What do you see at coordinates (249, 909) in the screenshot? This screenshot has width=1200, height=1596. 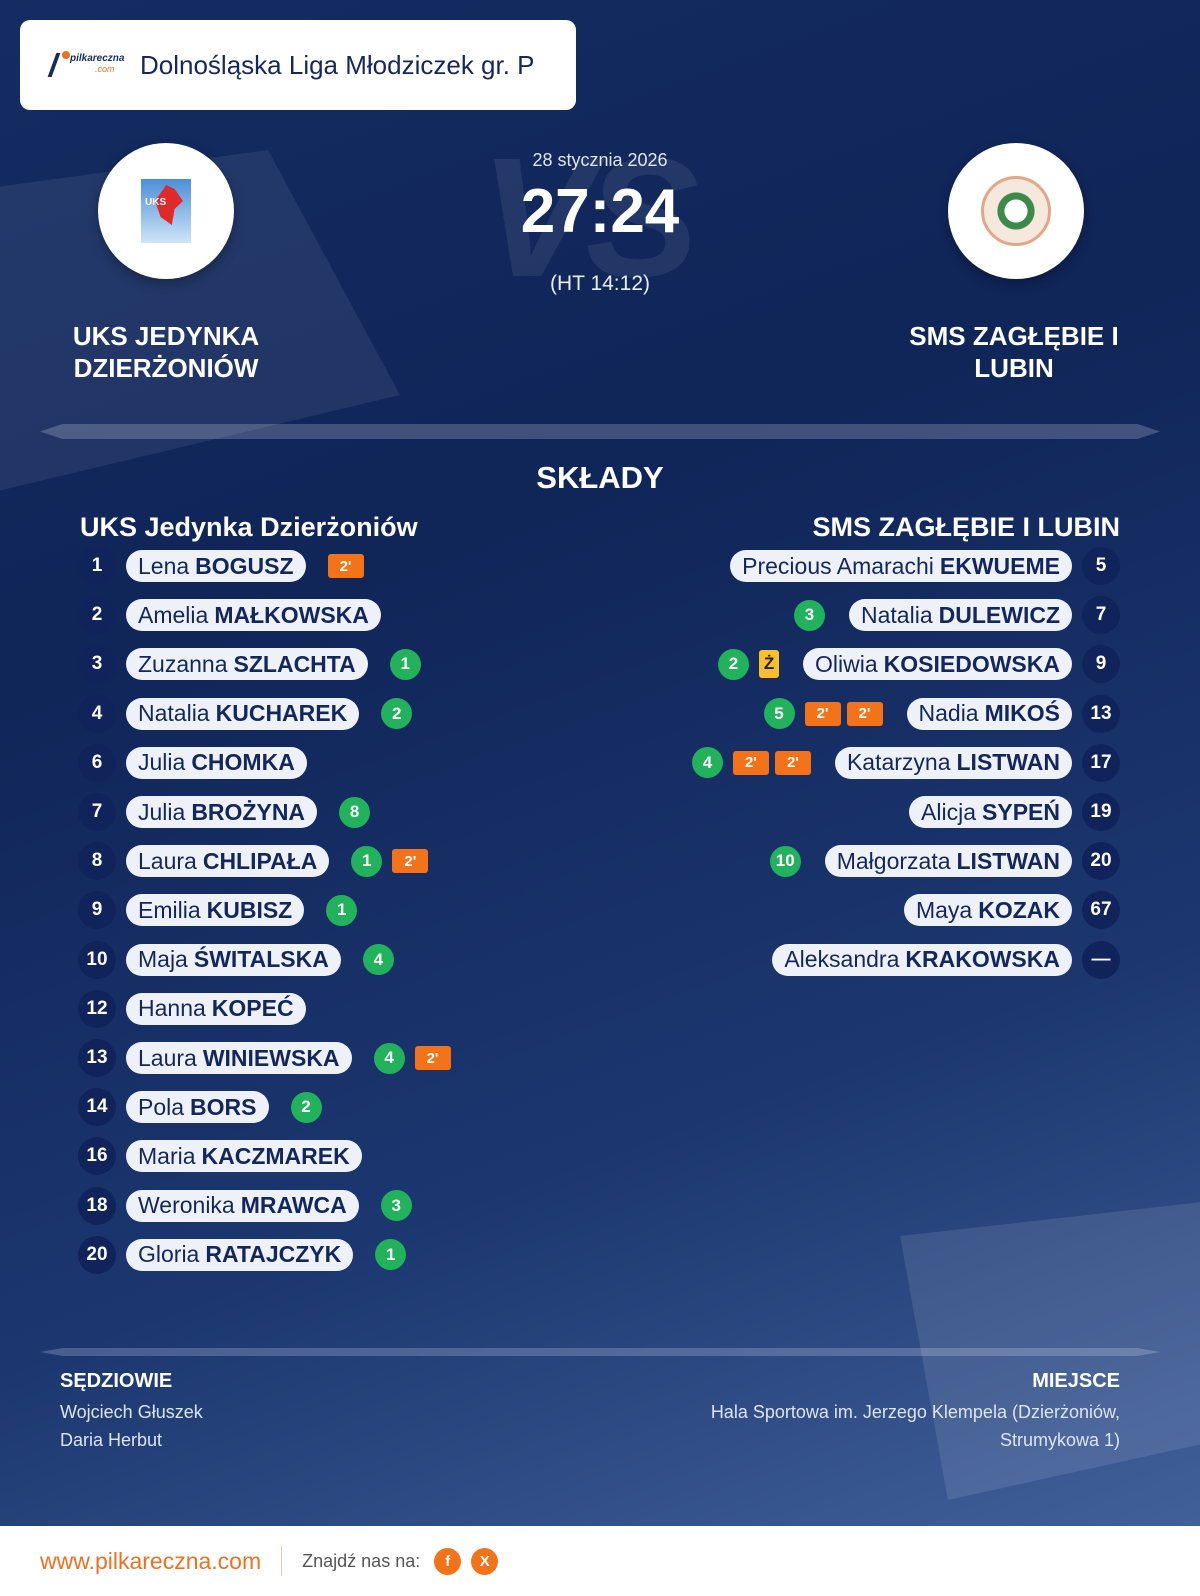 I see `player-last-name: KUBISZ` at bounding box center [249, 909].